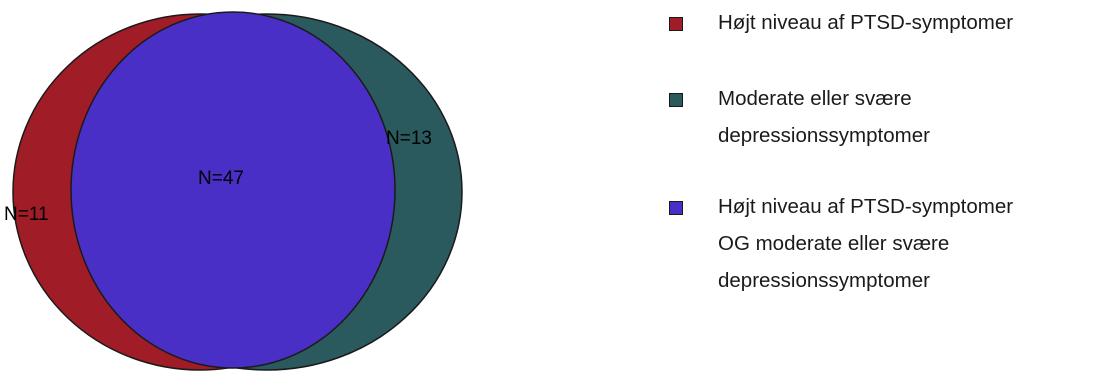  Describe the element at coordinates (221, 178) in the screenshot. I see `intersection-count: N=47` at that location.